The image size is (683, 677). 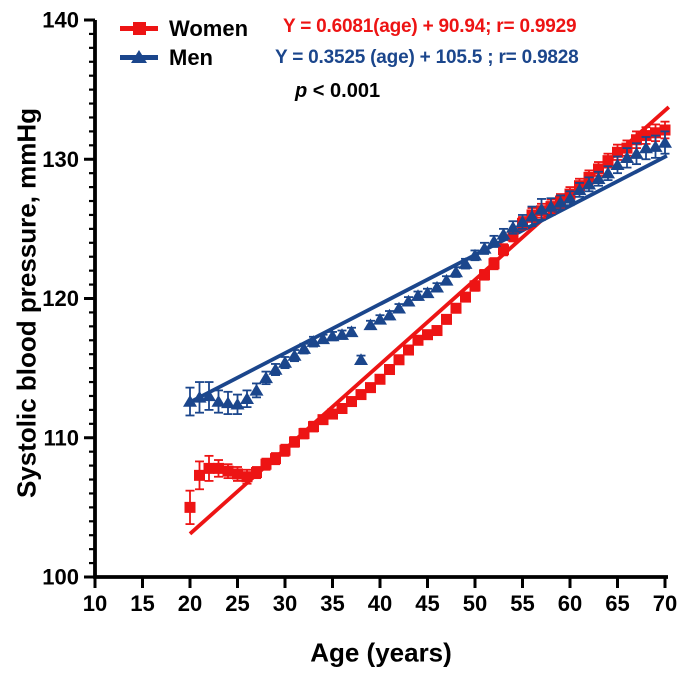 What do you see at coordinates (427, 57) in the screenshot?
I see `men-regression-equation: Y = 0.3525 (age) + 105.5 ; r= 0.9828` at bounding box center [427, 57].